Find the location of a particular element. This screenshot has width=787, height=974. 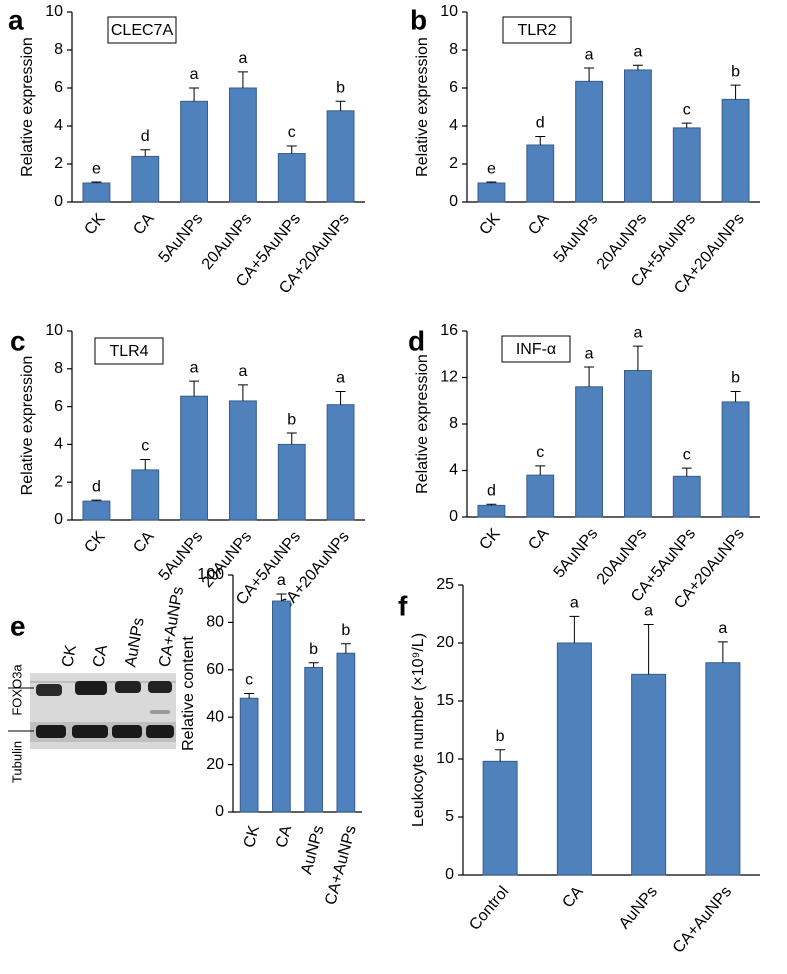

protein-label: Tubulin is located at coordinates (16, 762).